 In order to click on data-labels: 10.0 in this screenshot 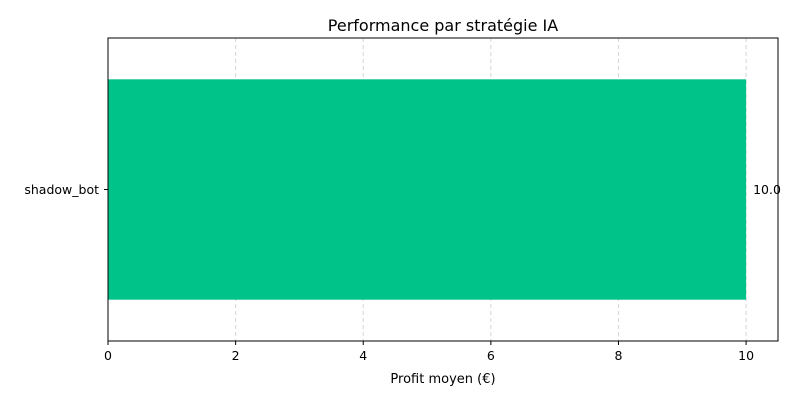, I will do `click(767, 189)`.